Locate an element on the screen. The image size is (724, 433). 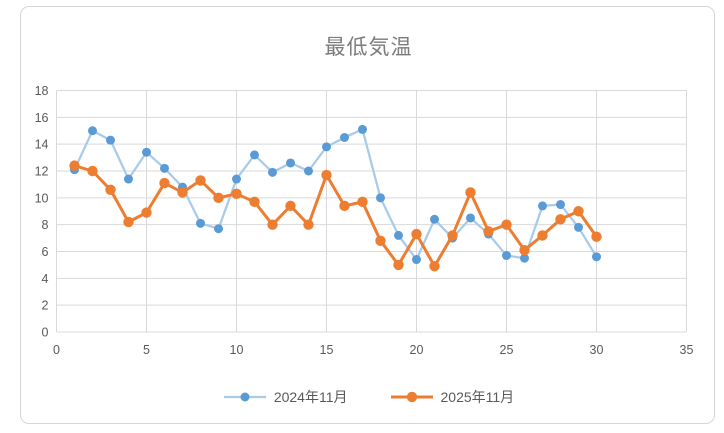
x-tick-label: 30 is located at coordinates (597, 350).